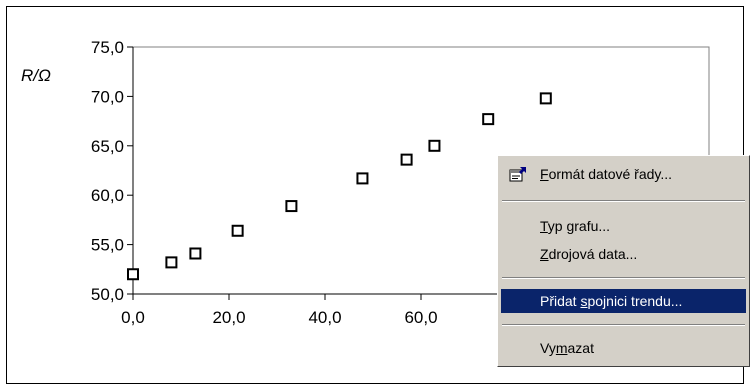 The width and height of the screenshot is (752, 390). Describe the element at coordinates (107, 96) in the screenshot. I see `y-tick-label: 70,0` at that location.